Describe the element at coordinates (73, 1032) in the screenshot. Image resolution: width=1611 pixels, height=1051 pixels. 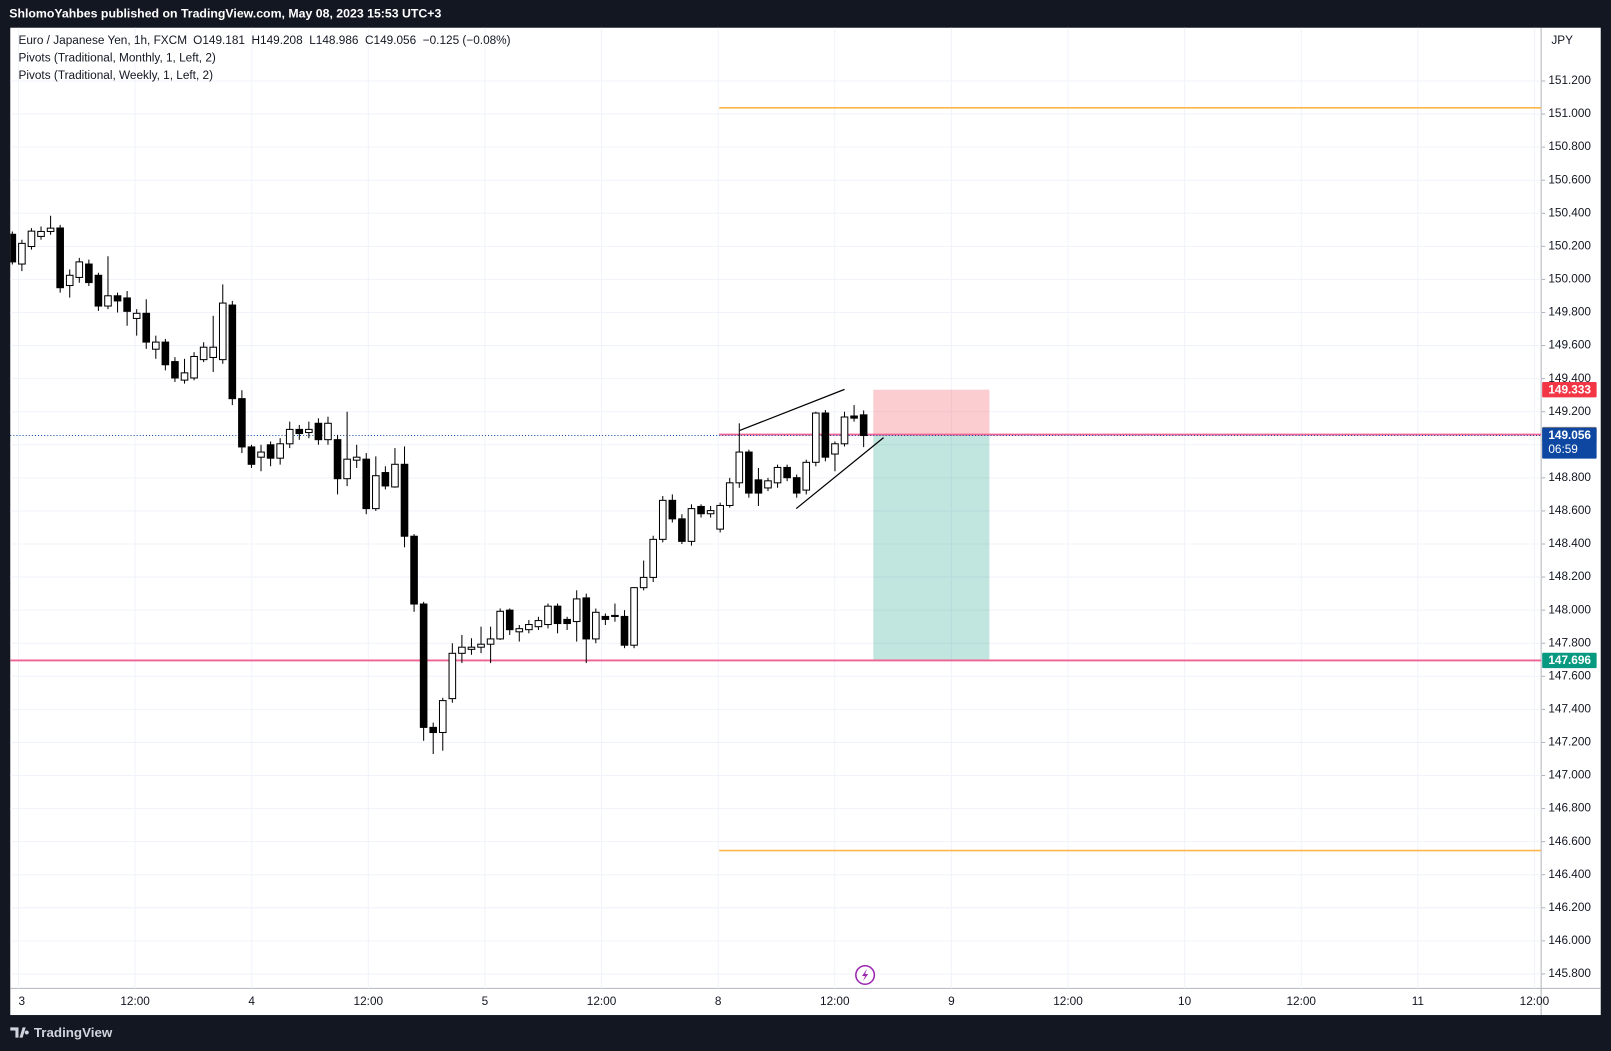
I see `brand-name: TradingView` at that location.